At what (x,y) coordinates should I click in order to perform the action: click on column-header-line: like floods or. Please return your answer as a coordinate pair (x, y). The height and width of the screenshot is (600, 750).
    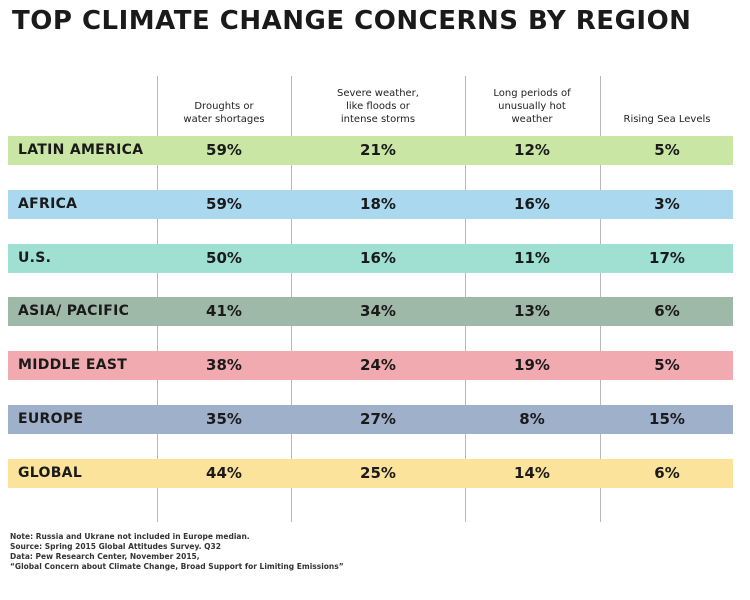
    Looking at the image, I should click on (378, 106).